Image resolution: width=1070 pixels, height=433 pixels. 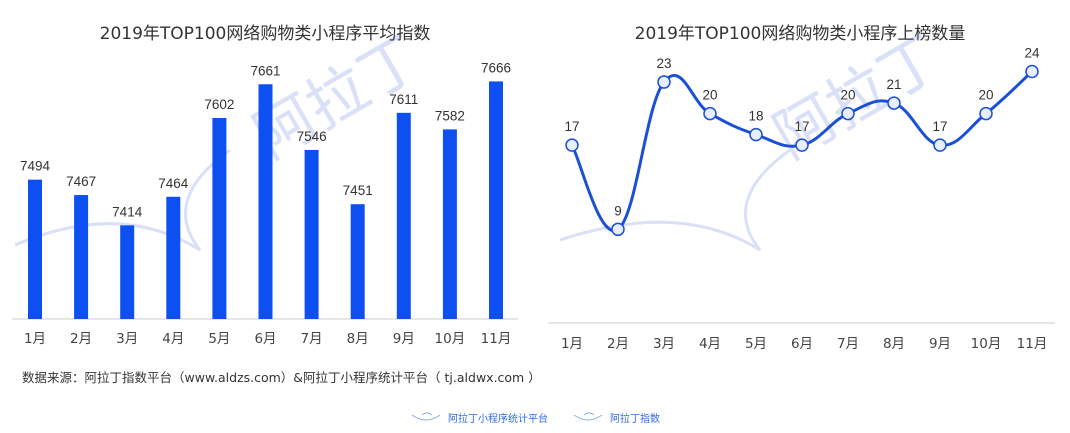 What do you see at coordinates (496, 339) in the screenshot?
I see `bar-x-tick: 11月` at bounding box center [496, 339].